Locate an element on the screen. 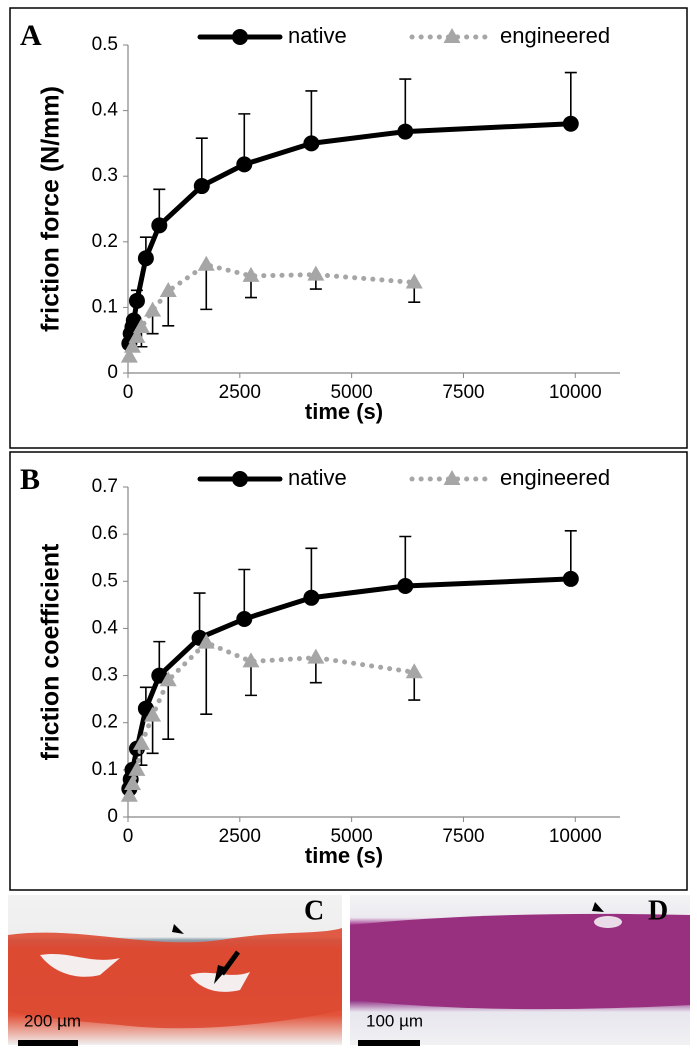 This screenshot has height=1049, width=697. arrowhead is located at coordinates (178, 929).